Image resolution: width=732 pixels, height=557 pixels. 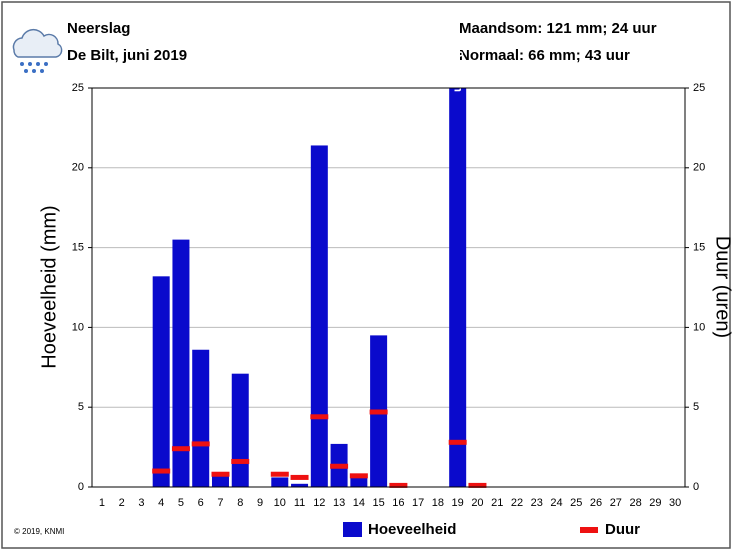 What do you see at coordinates (98, 28) in the screenshot?
I see `chart-title: Neerslag` at bounding box center [98, 28].